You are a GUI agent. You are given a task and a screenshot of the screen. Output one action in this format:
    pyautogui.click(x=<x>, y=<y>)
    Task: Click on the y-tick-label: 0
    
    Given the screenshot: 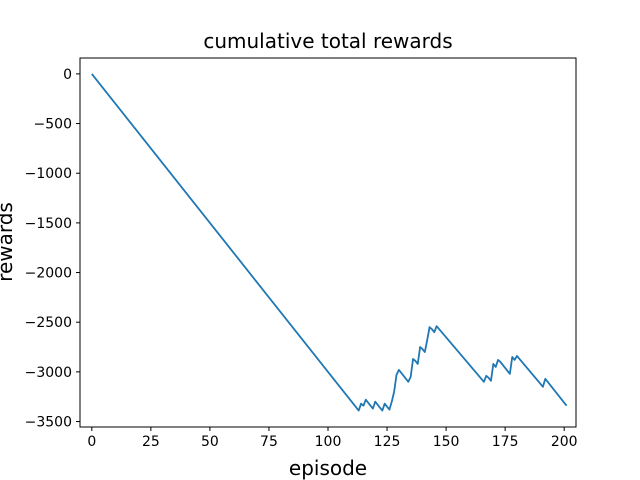 What is the action you would take?
    pyautogui.click(x=67, y=75)
    